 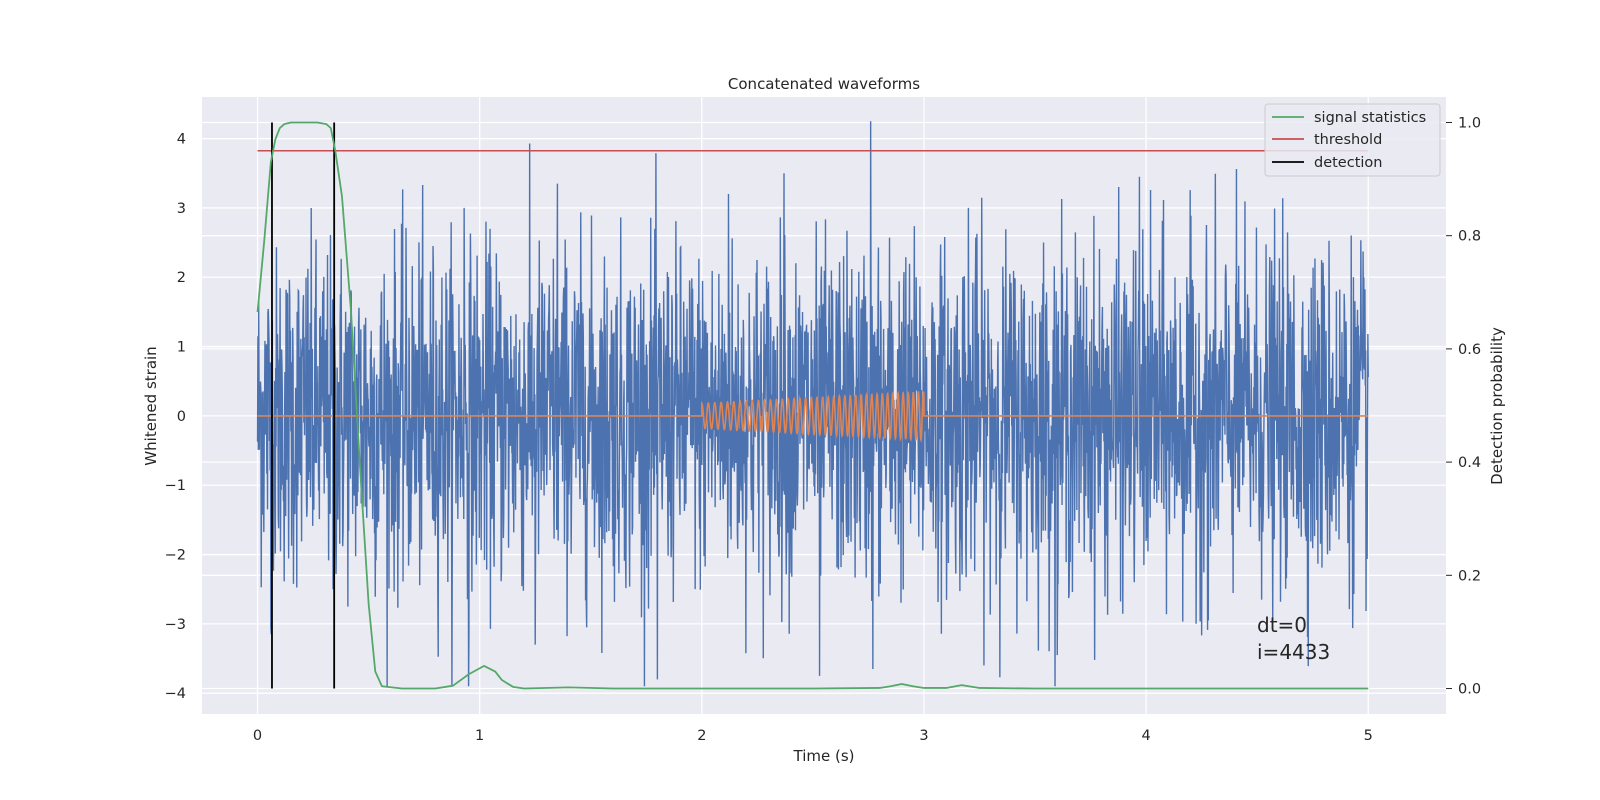 I want to click on y2-tick-label: 0.2, so click(x=1469, y=576).